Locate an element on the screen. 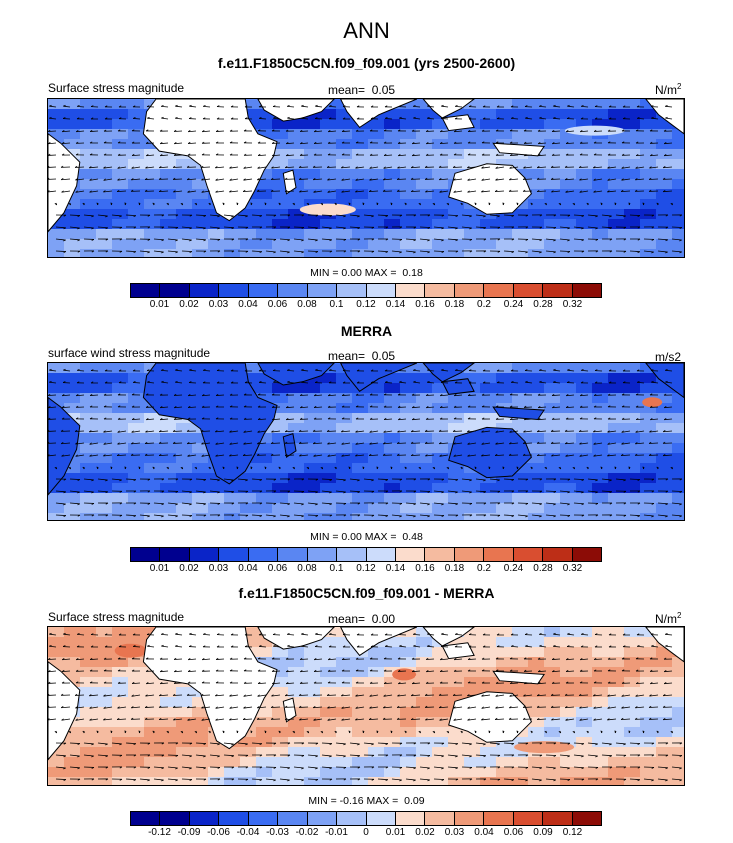  central-america-land is located at coordinates (664, 117).